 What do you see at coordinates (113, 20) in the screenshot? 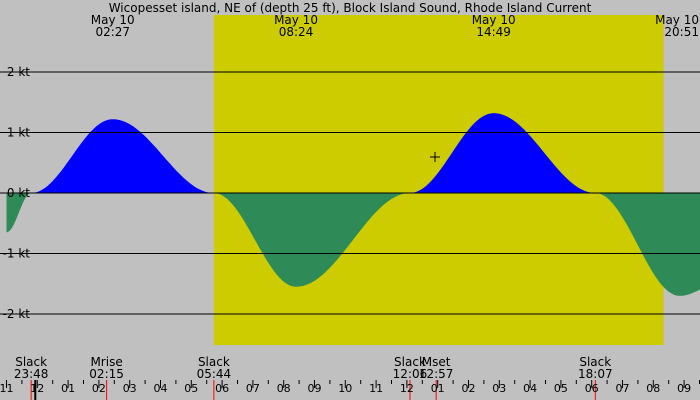
I see `extremum-date-0: May 10` at bounding box center [113, 20].